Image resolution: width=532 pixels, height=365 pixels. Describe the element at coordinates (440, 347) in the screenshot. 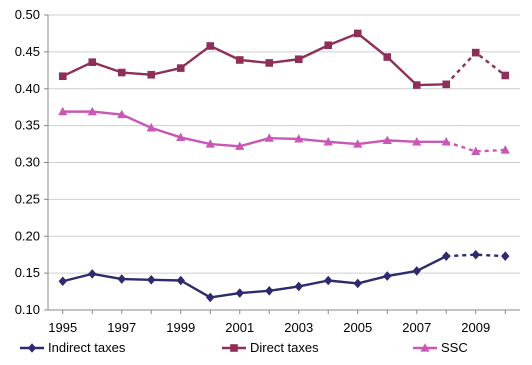

I see `legend-item-ssc: SSC` at that location.